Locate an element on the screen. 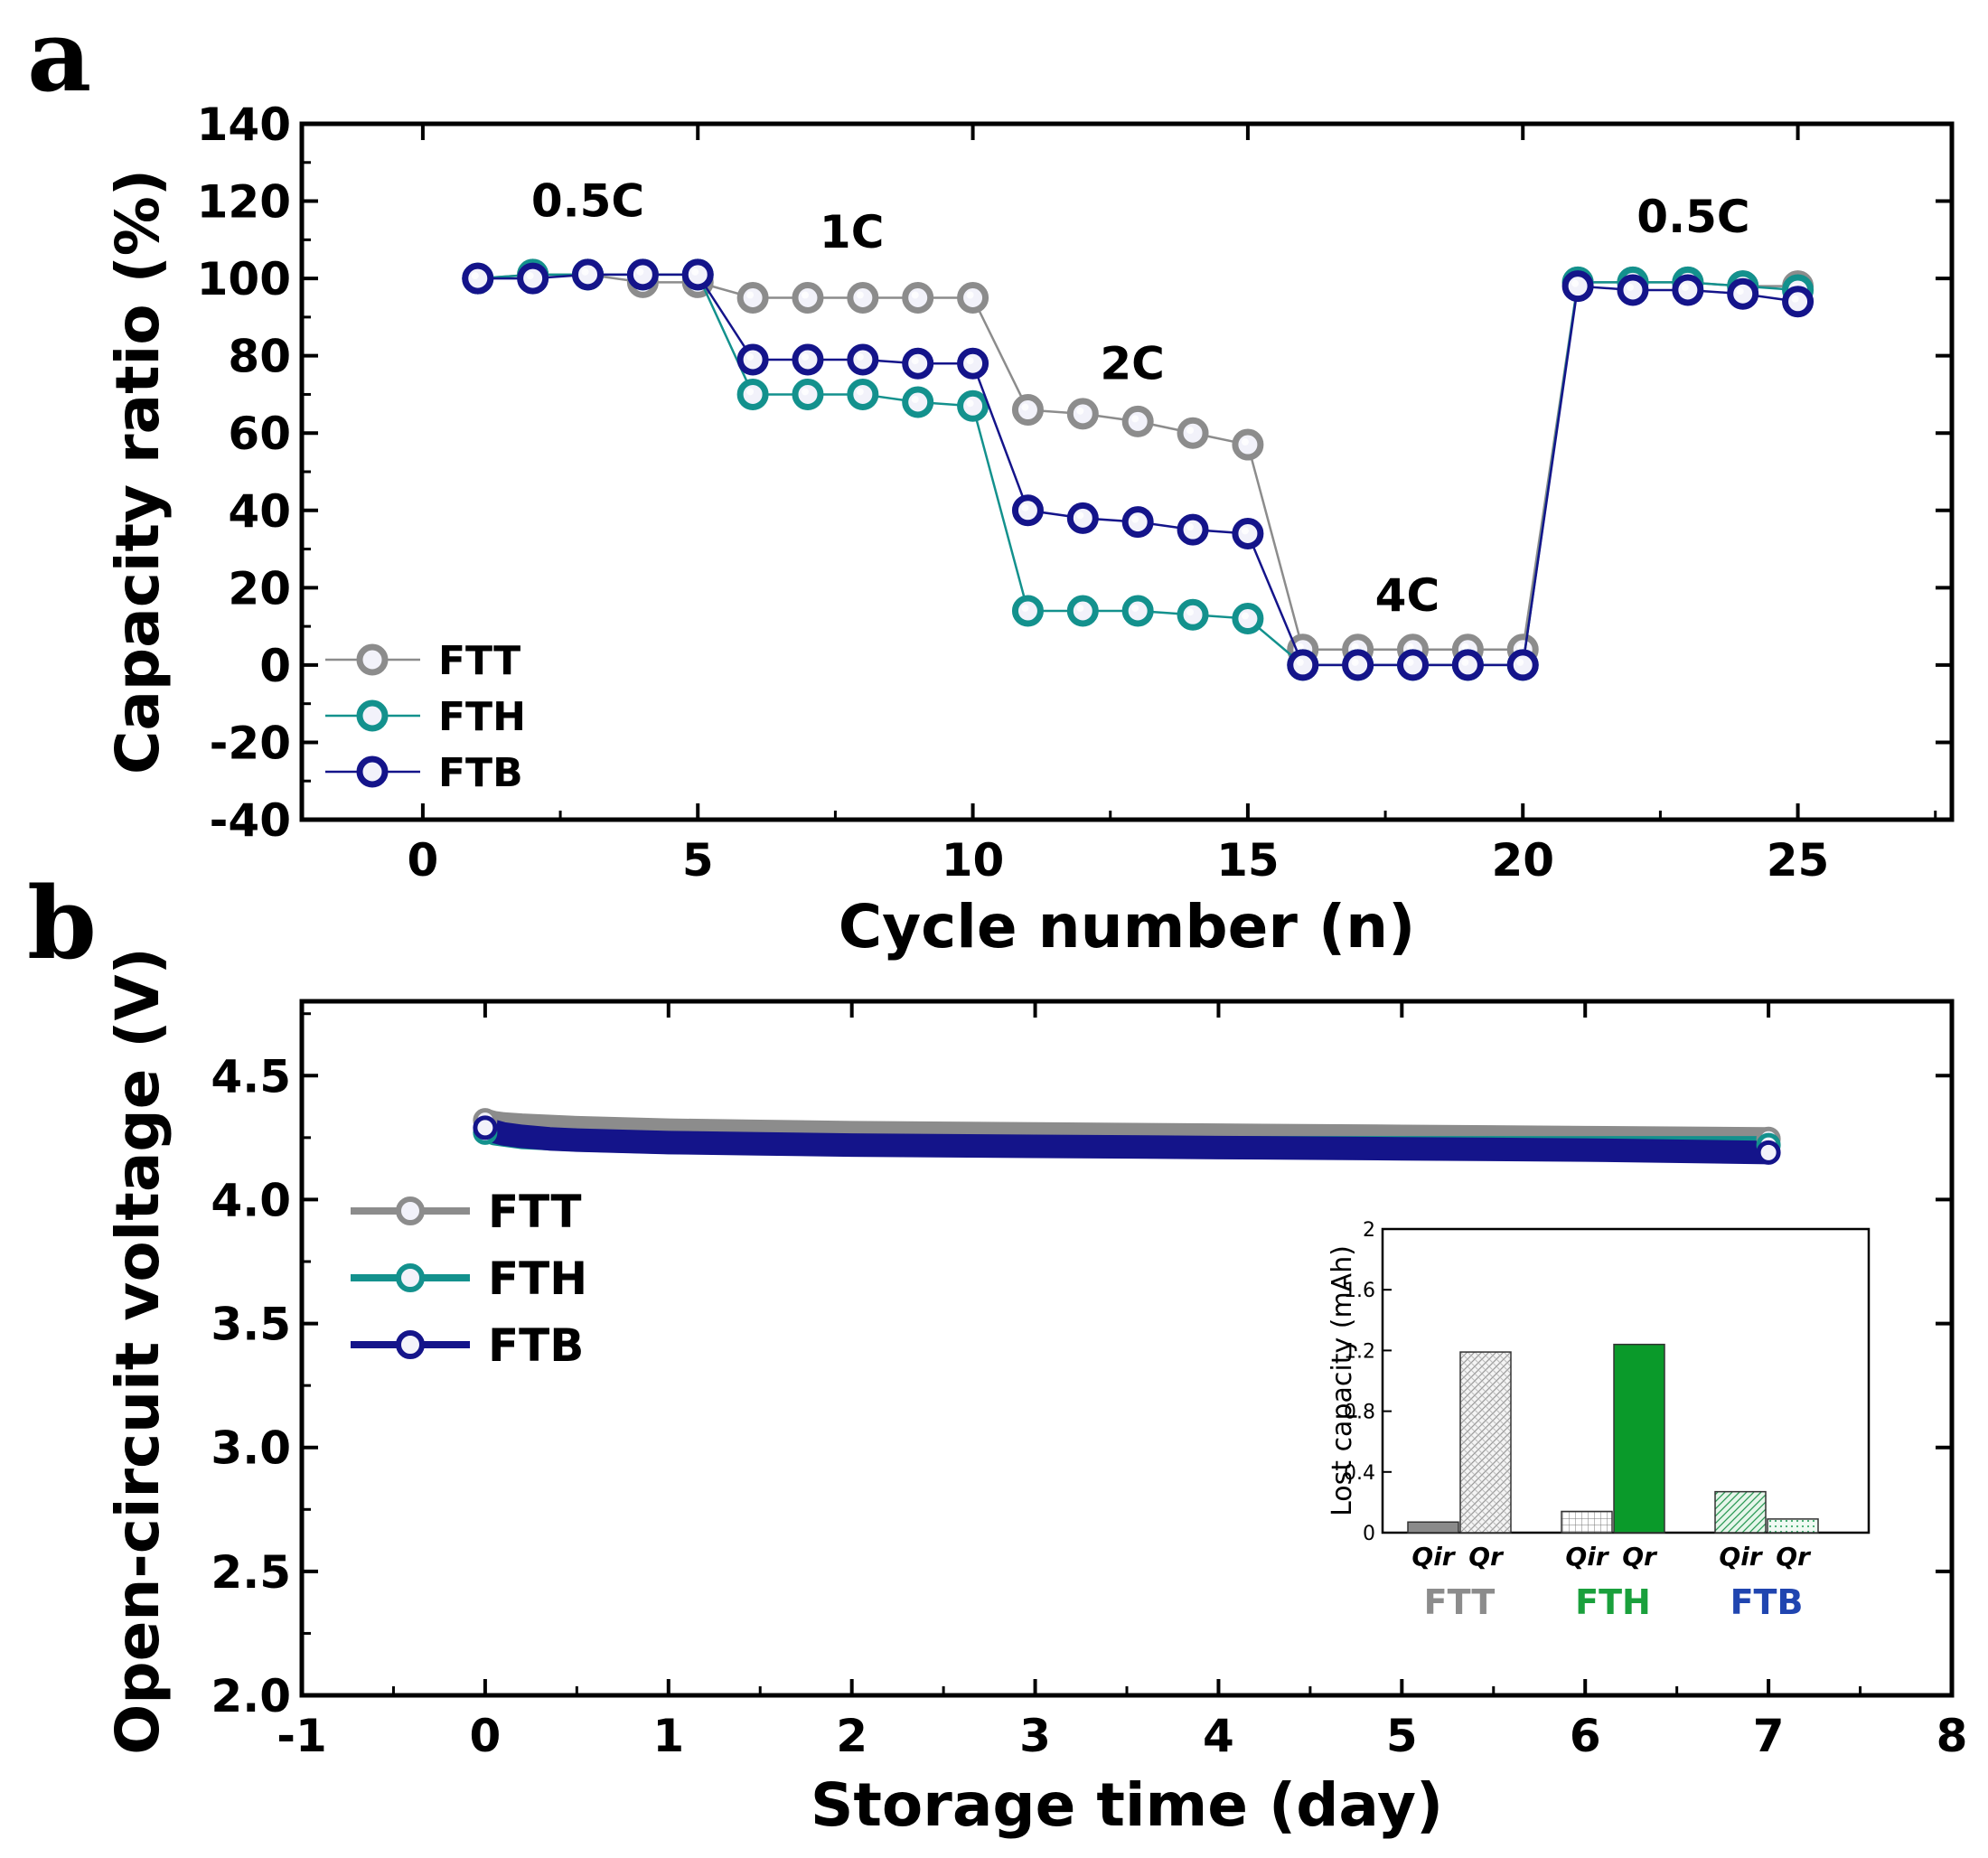  y-tick-label: 120 is located at coordinates (244, 202).